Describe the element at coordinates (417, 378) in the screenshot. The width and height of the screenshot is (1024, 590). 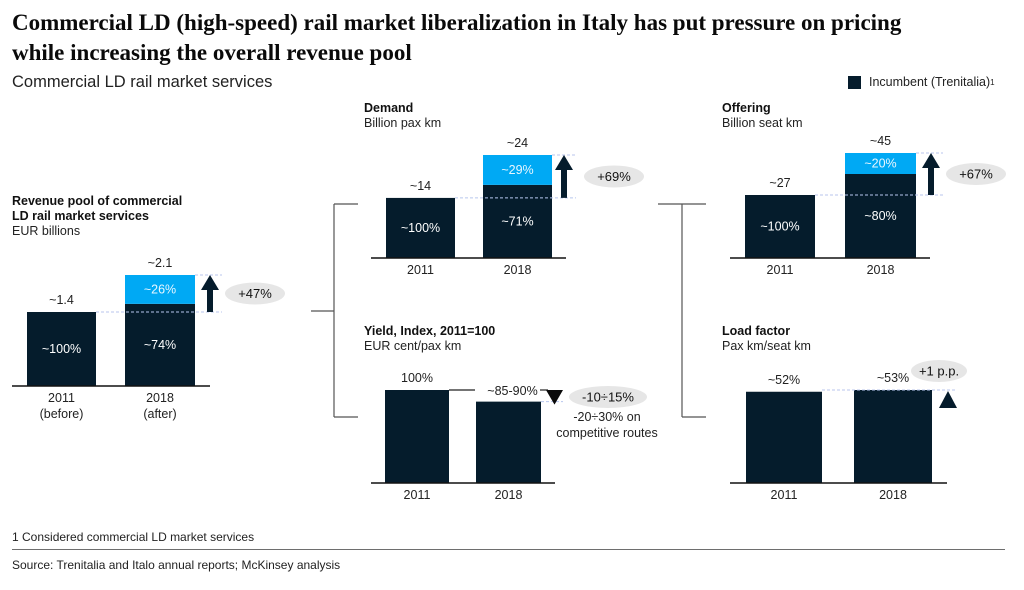
I see `yield-value-label-2011: 100%` at that location.